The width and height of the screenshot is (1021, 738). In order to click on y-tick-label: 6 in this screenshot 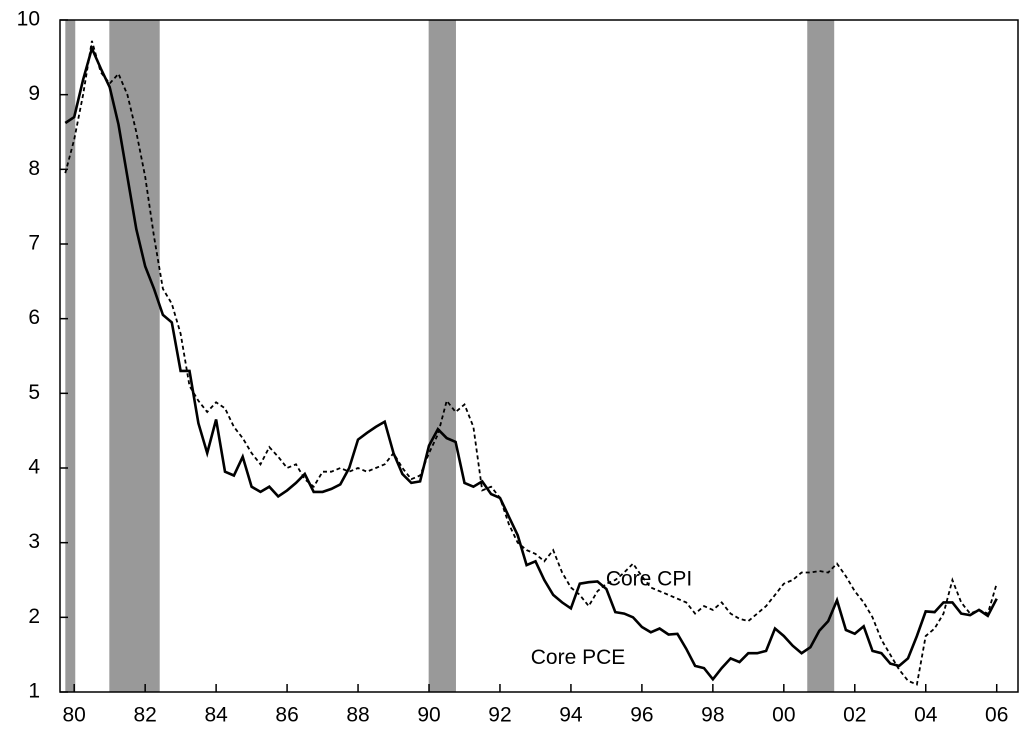, I will do `click(34, 317)`.